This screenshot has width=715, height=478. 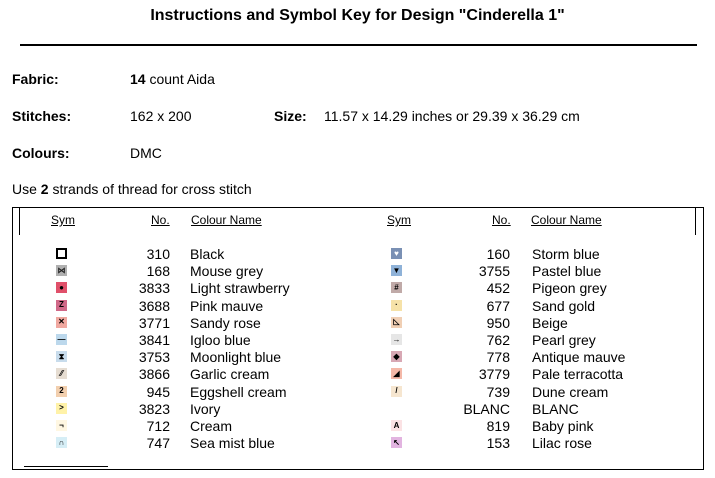 I want to click on colour-name: Baby pink, so click(x=563, y=426).